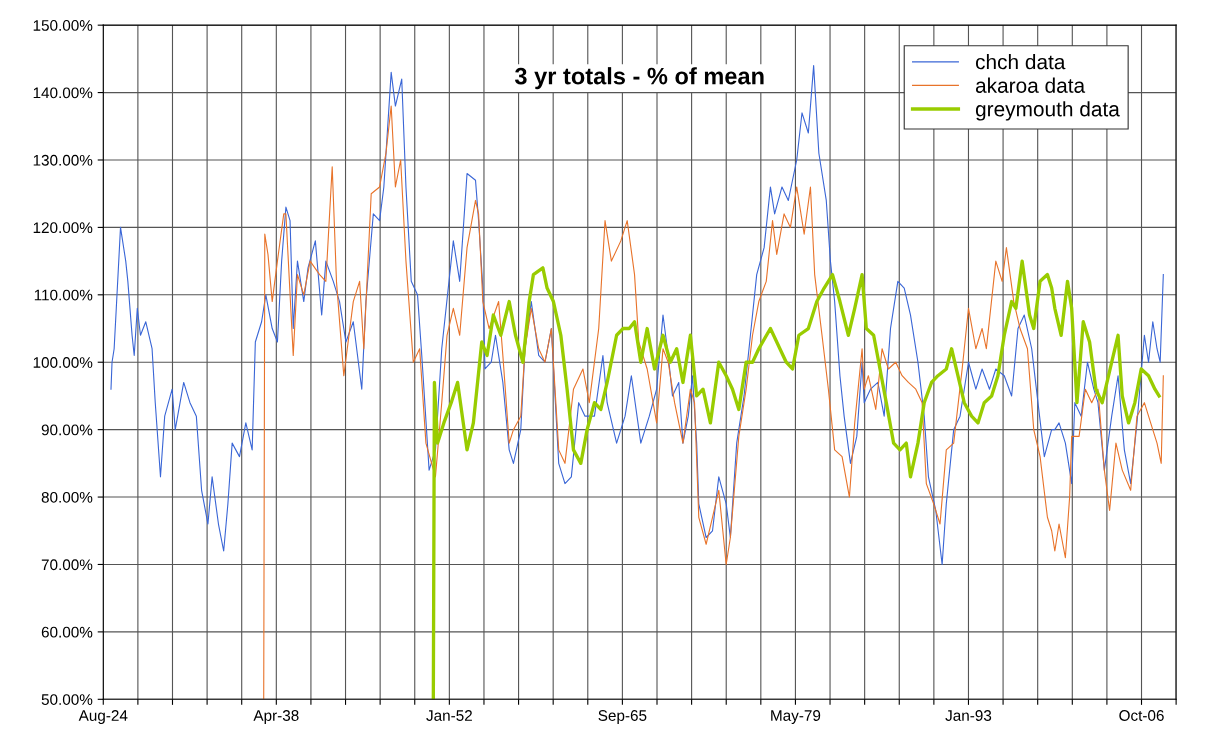  I want to click on y-tick-label: 130.00%, so click(63, 160).